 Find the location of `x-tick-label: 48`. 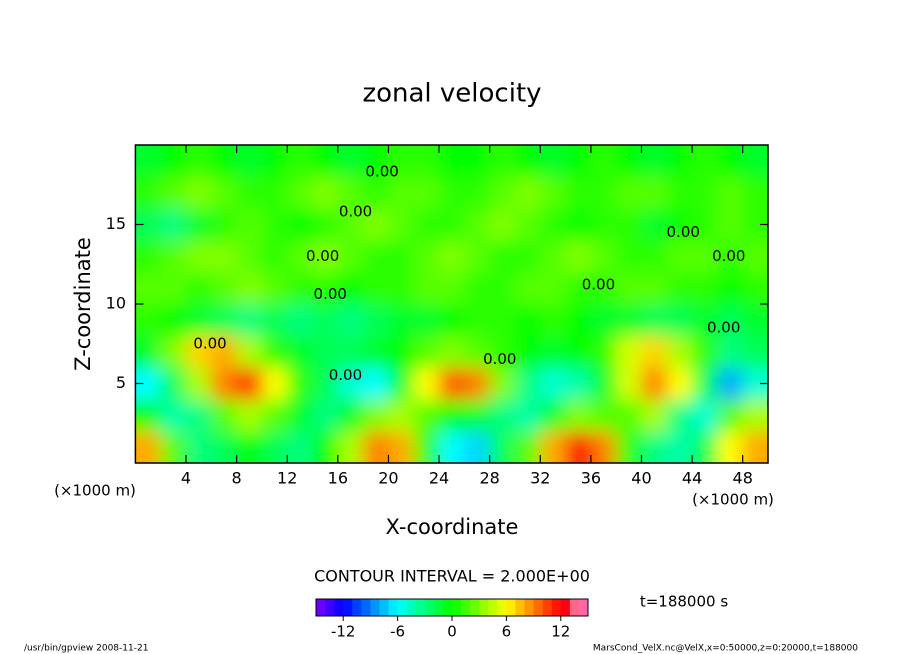

x-tick-label: 48 is located at coordinates (743, 478).